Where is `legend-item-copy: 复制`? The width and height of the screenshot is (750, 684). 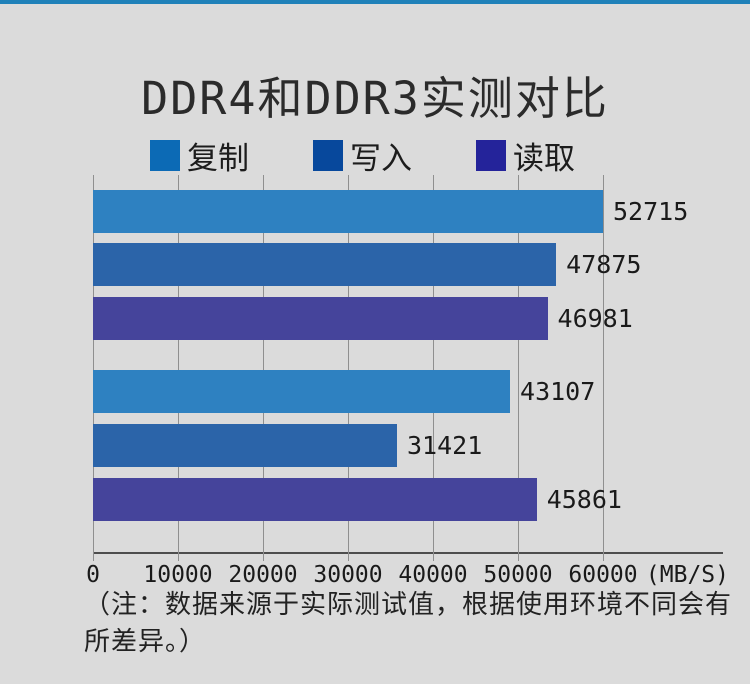
legend-item-copy: 复制 is located at coordinates (199, 155).